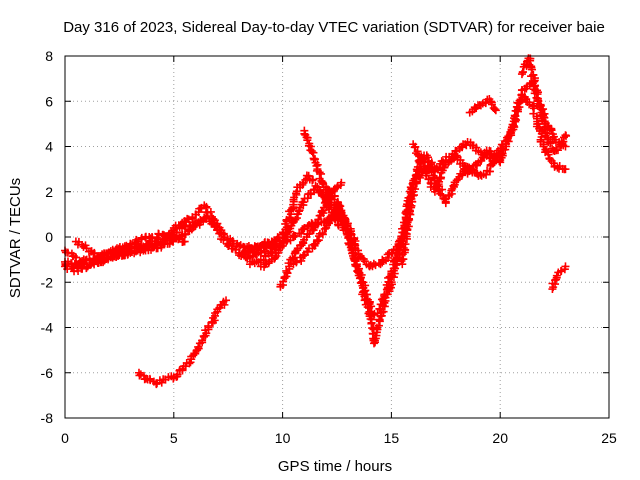 The image size is (640, 480). Describe the element at coordinates (130, 245) in the screenshot. I see `series-track-d` at that location.